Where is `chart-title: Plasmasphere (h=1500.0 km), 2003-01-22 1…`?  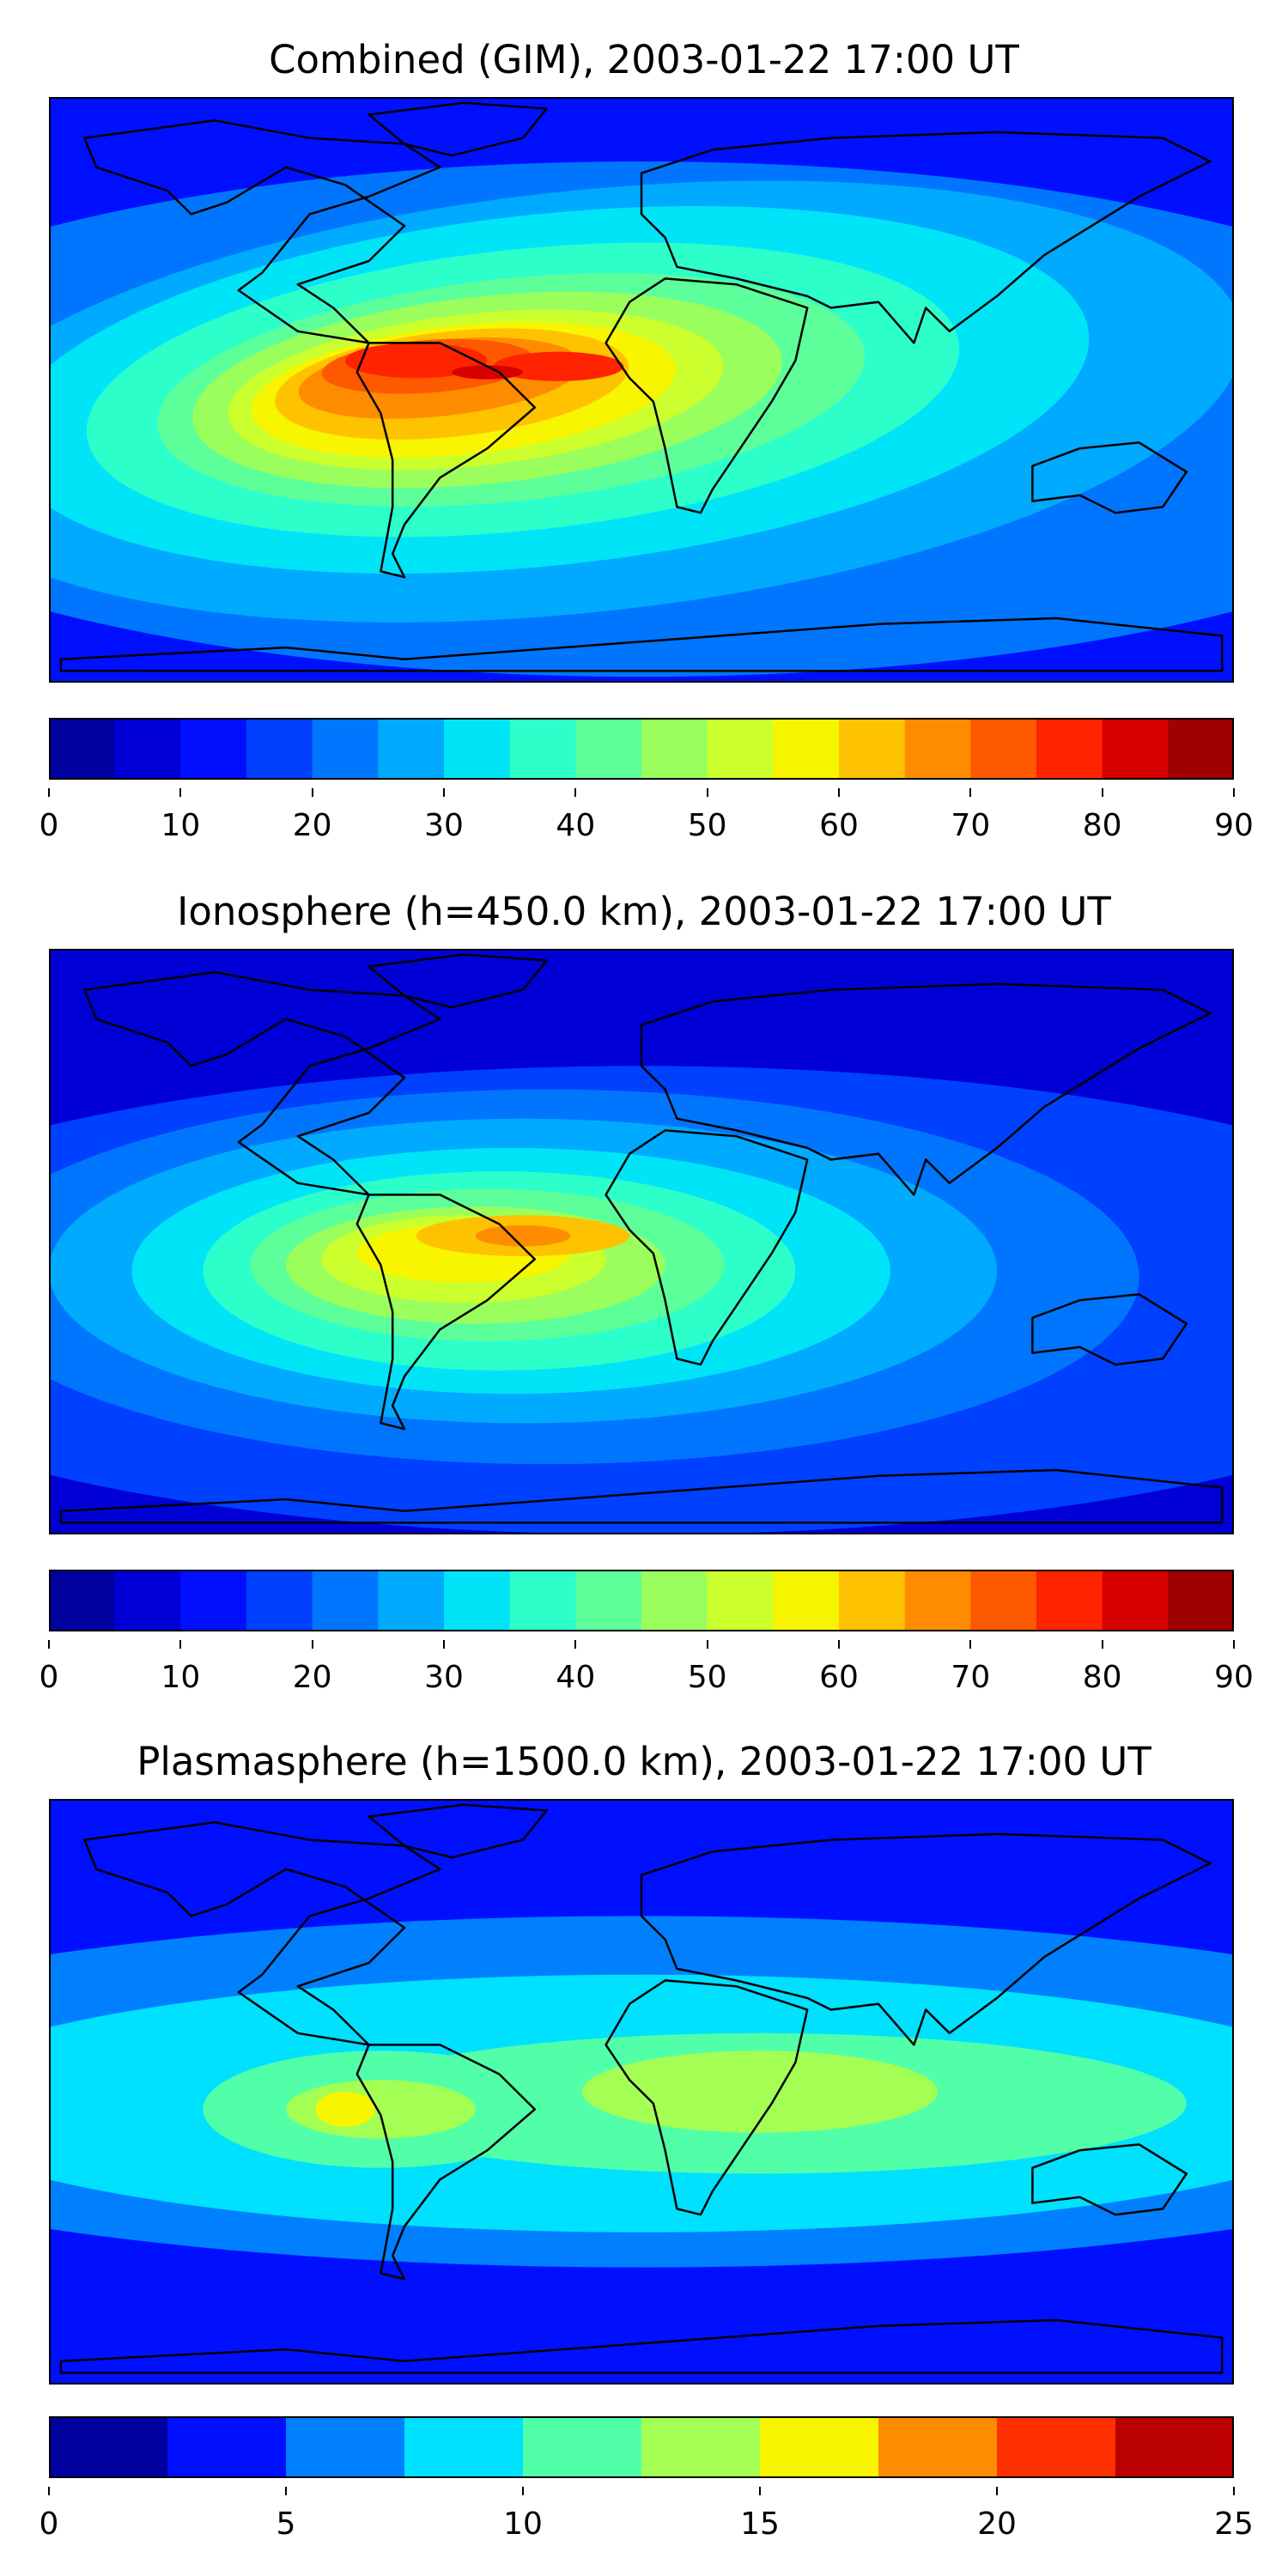
chart-title: Plasmasphere (h=1500.0 km), 2003-01-22 1… is located at coordinates (644, 1762).